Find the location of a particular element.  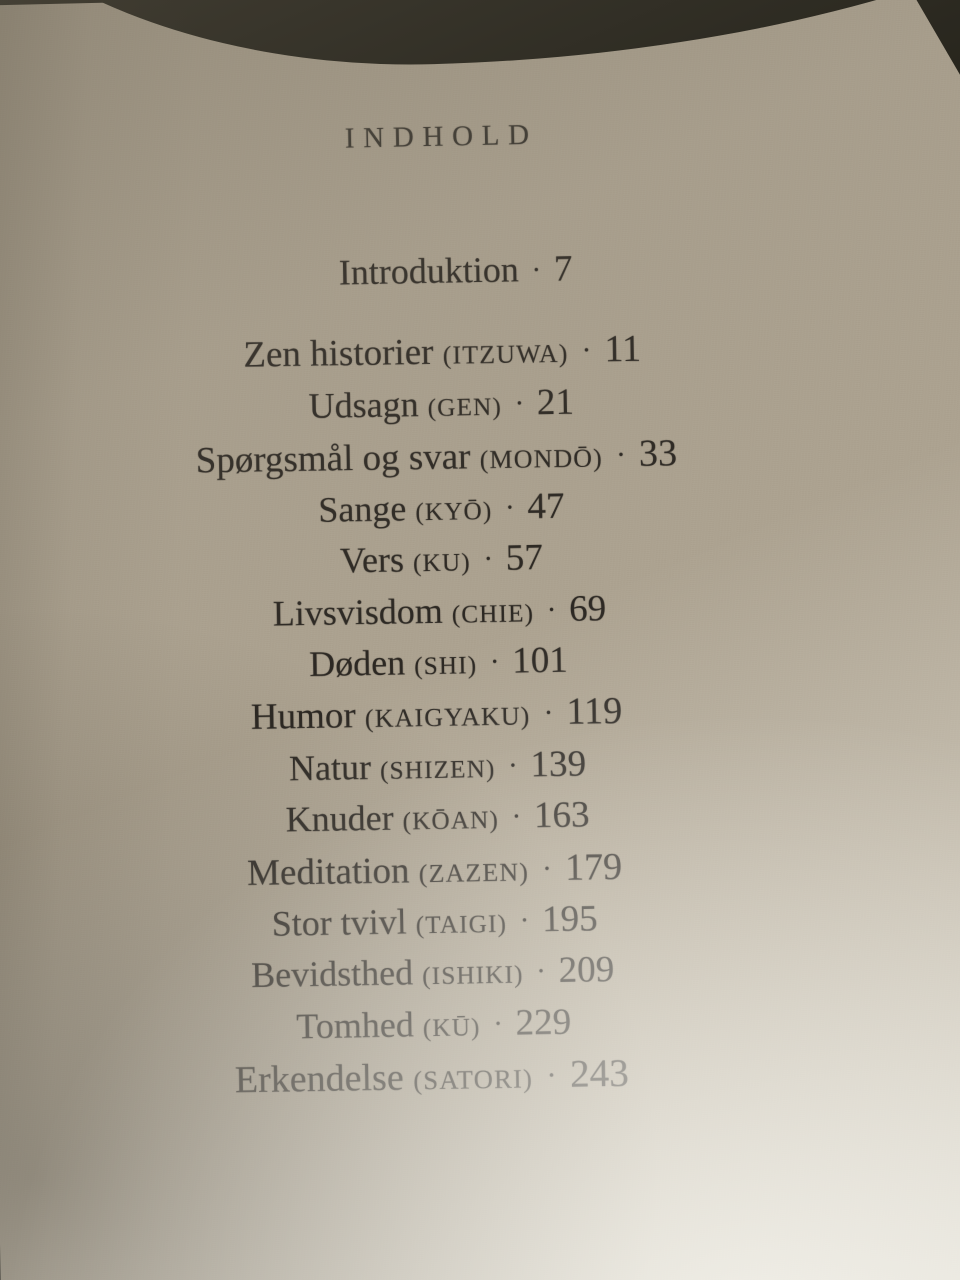

toc-entry: Livsvisdom (CHIE) · 69 is located at coordinates (445, 611).